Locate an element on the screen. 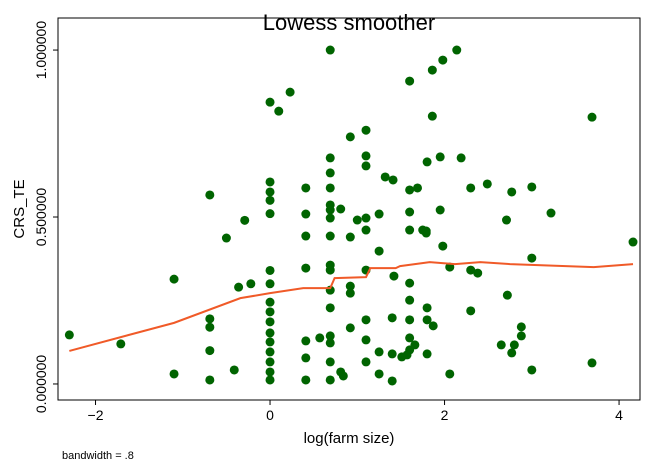 Image resolution: width=650 pixels, height=464 pixels. chart-title: Lowess smoother is located at coordinates (349, 22).